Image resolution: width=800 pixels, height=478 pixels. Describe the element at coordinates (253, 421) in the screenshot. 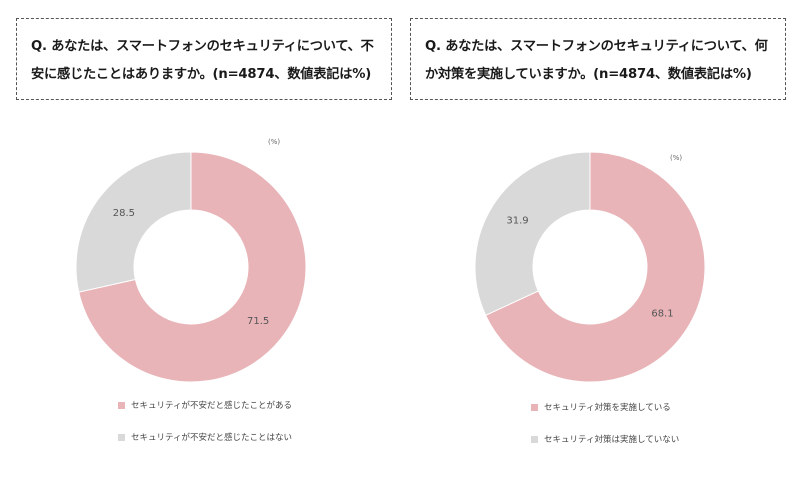

I see `legend: セキュリティが不安だと感じたことがある セキュリティが不安だと感じたことはない` at that location.